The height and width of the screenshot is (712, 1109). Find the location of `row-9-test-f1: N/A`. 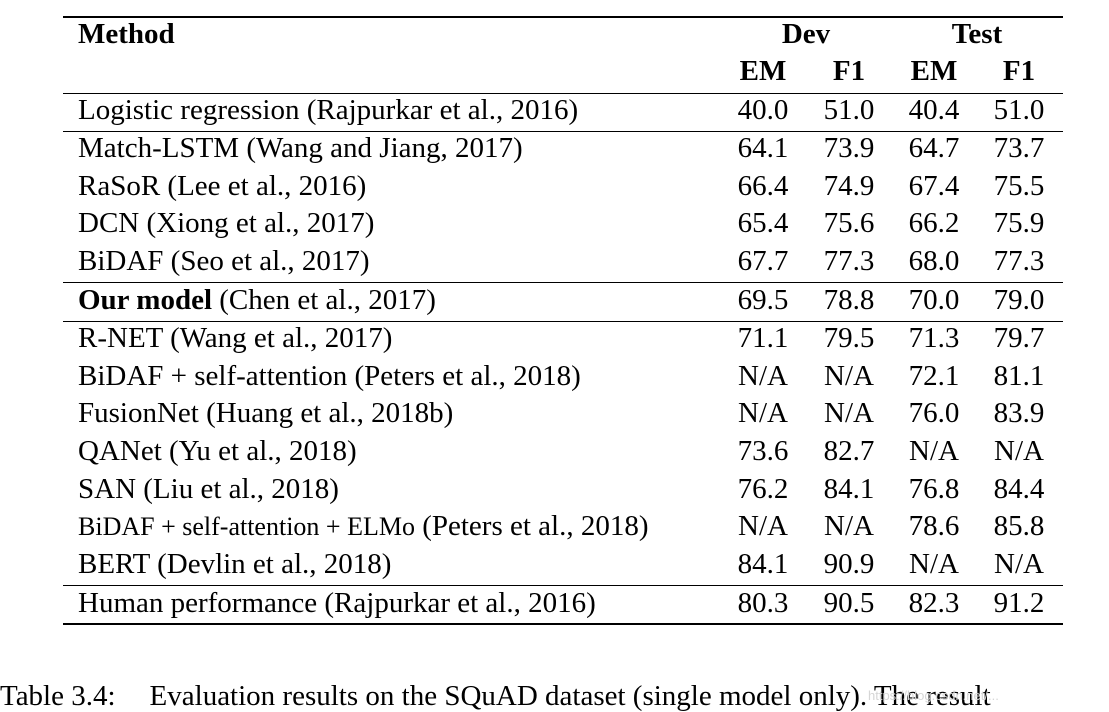

row-9-test-f1: N/A is located at coordinates (1019, 451).